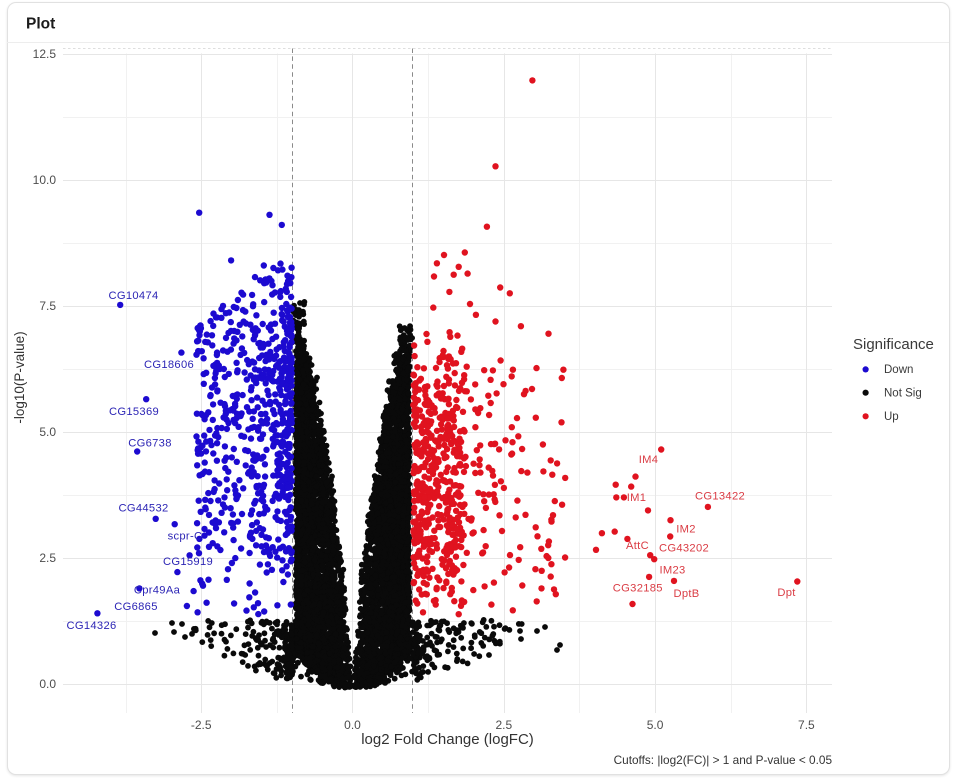 The image size is (960, 783). Describe the element at coordinates (40, 24) in the screenshot. I see `svg-text: Plot` at that location.